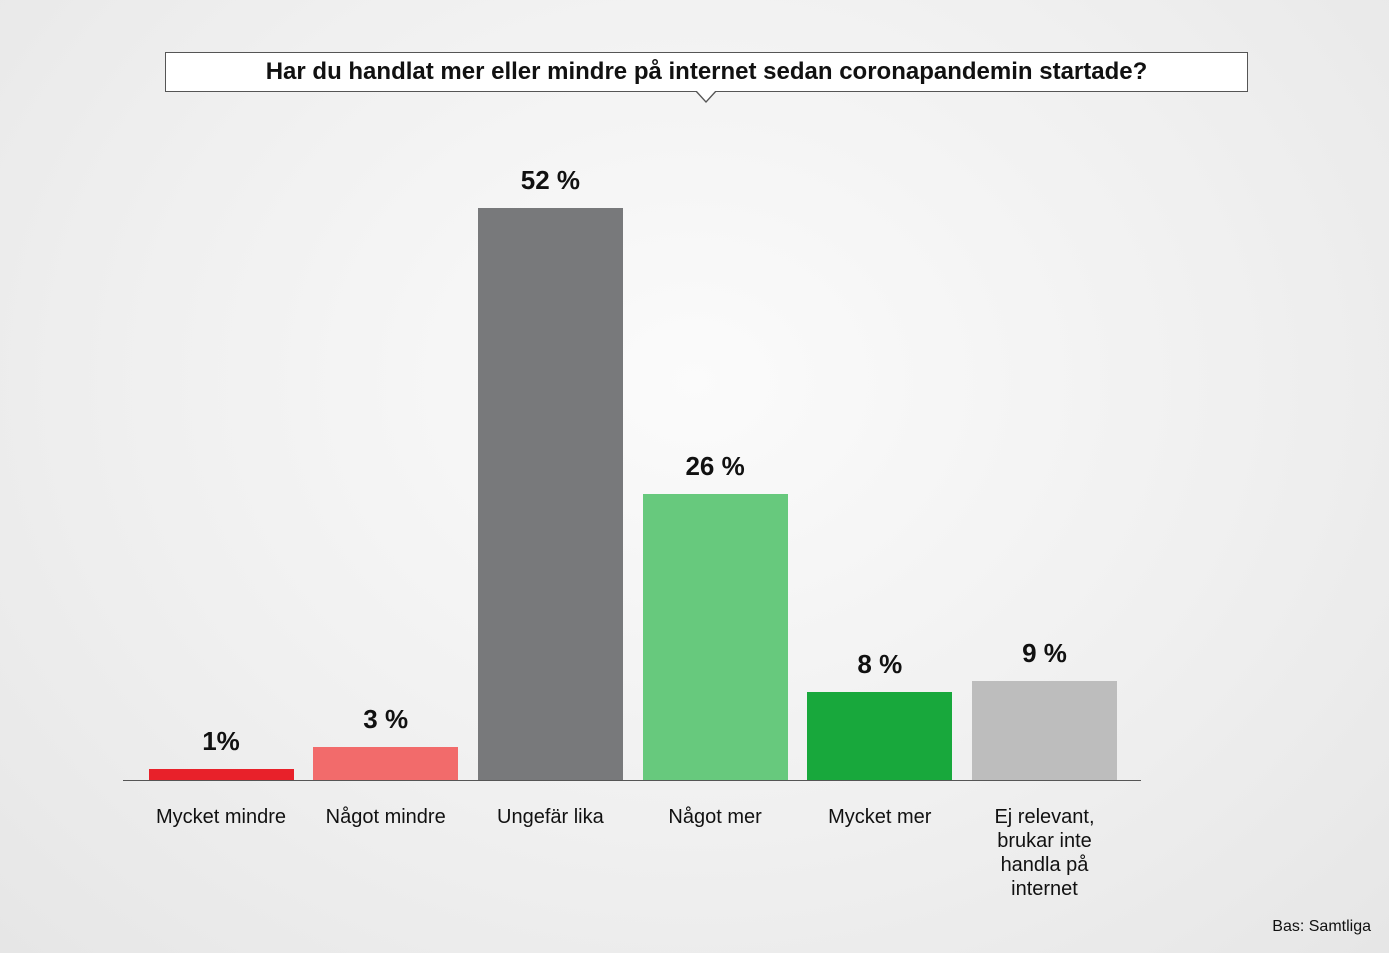  Describe the element at coordinates (715, 817) in the screenshot. I see `x-tick-label: Något mer` at that location.